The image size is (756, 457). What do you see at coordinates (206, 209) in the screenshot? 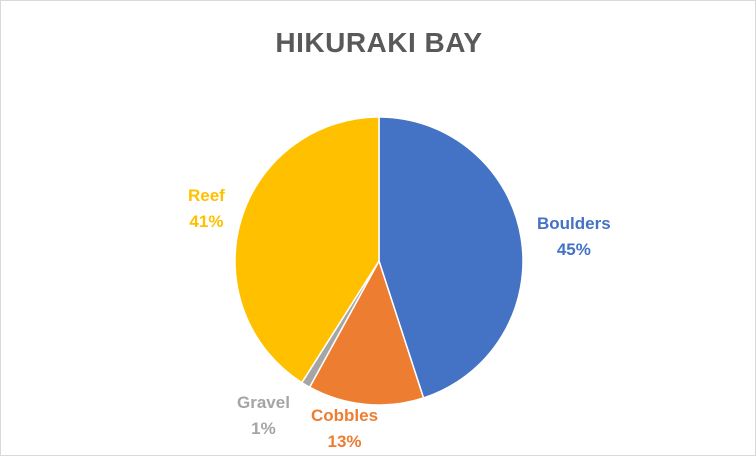
I see `data-label-reef: Reef 41%` at bounding box center [206, 209].